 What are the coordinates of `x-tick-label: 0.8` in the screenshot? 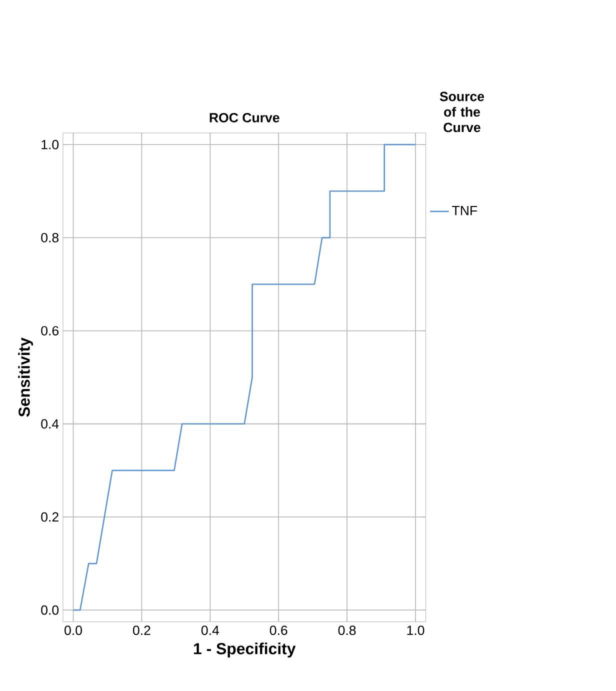 It's located at (347, 631).